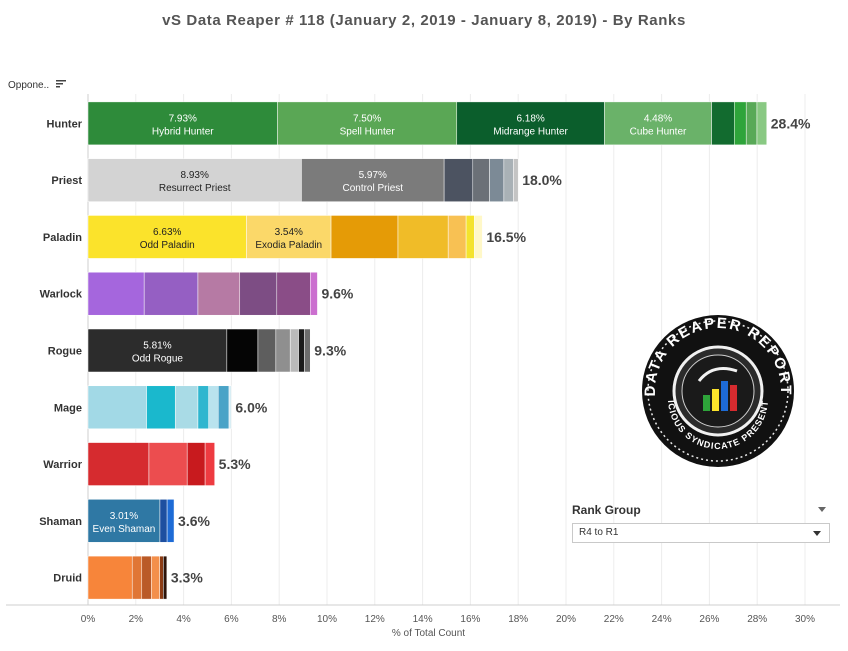 The height and width of the screenshot is (651, 848). Describe the element at coordinates (817, 533) in the screenshot. I see `chevron-down-icon` at that location.